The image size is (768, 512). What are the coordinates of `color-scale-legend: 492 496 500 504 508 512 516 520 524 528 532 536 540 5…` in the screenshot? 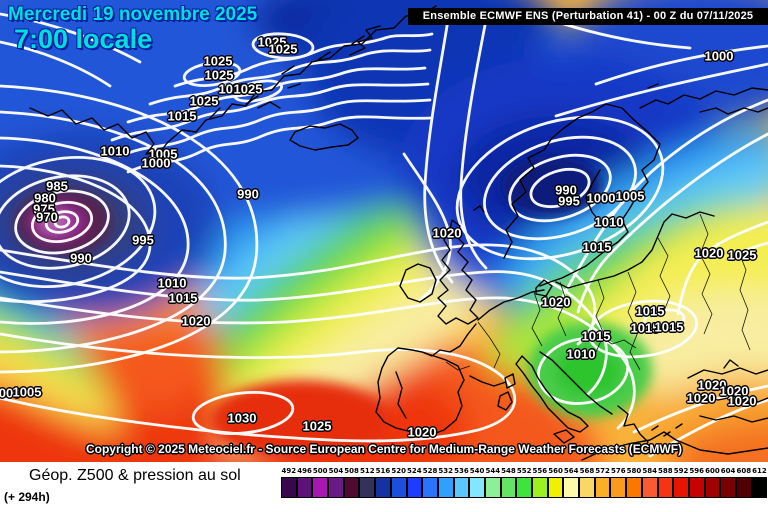 It's located at (524, 482).